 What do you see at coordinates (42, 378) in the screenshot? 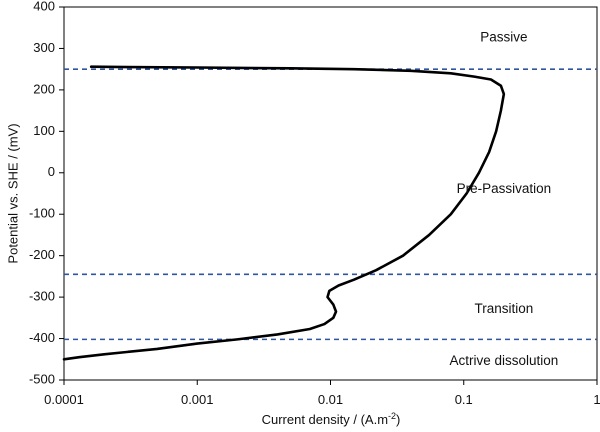
I see `y-tick-label: -500` at bounding box center [42, 378].